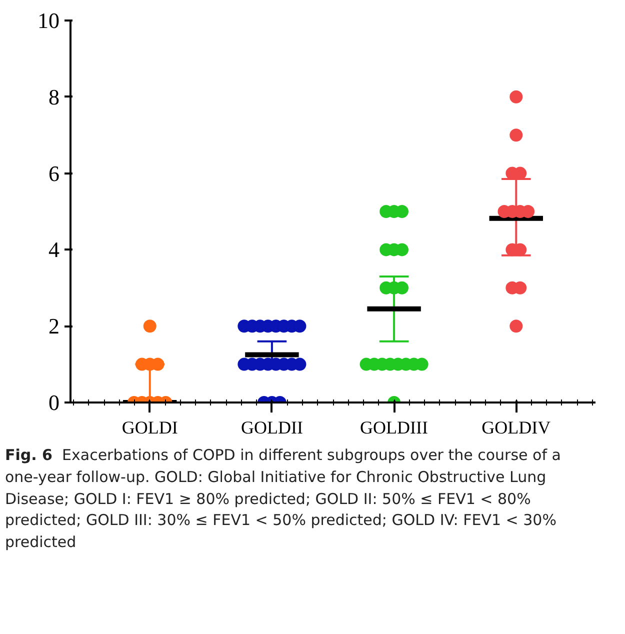 The height and width of the screenshot is (634, 625). What do you see at coordinates (394, 428) in the screenshot?
I see `x-tick-label: GOLDIII` at bounding box center [394, 428].